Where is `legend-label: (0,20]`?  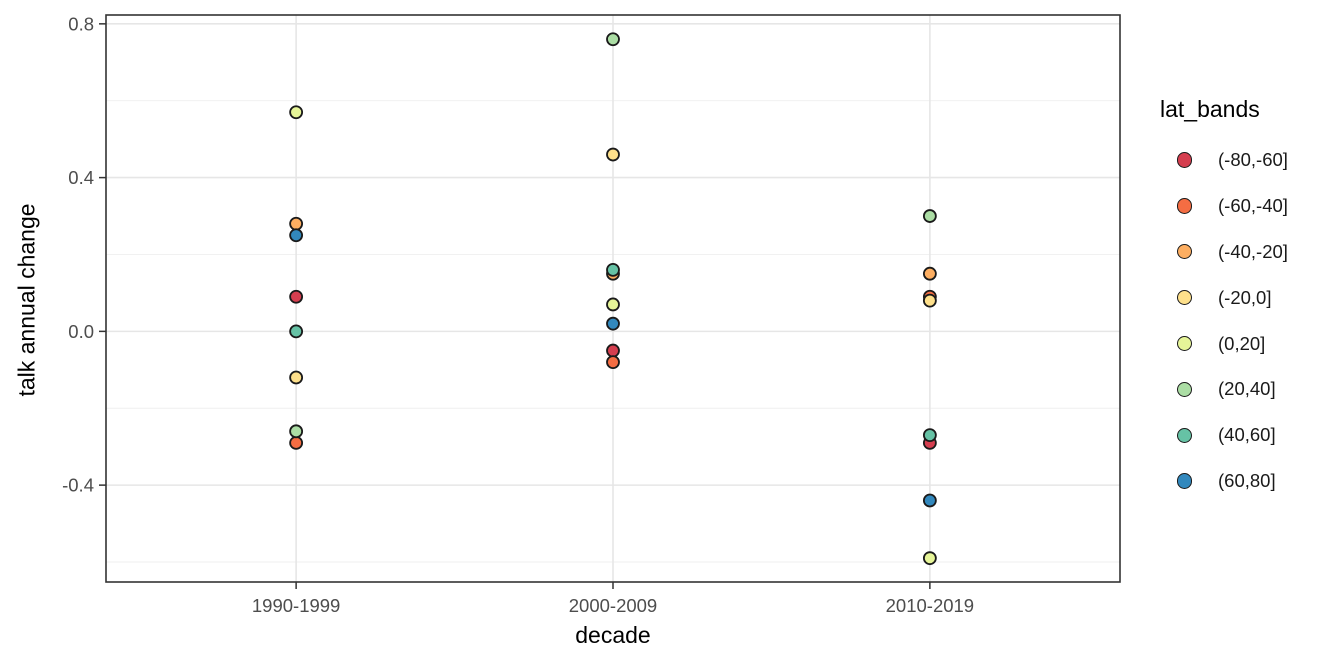 legend-label: (0,20] is located at coordinates (1242, 343).